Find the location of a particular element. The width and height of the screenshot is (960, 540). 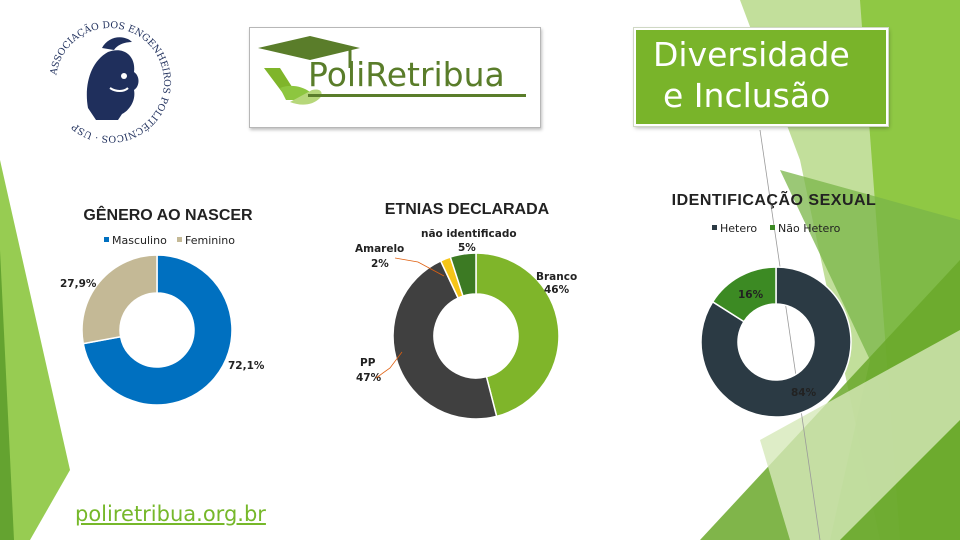

data-label: 16% is located at coordinates (751, 295).